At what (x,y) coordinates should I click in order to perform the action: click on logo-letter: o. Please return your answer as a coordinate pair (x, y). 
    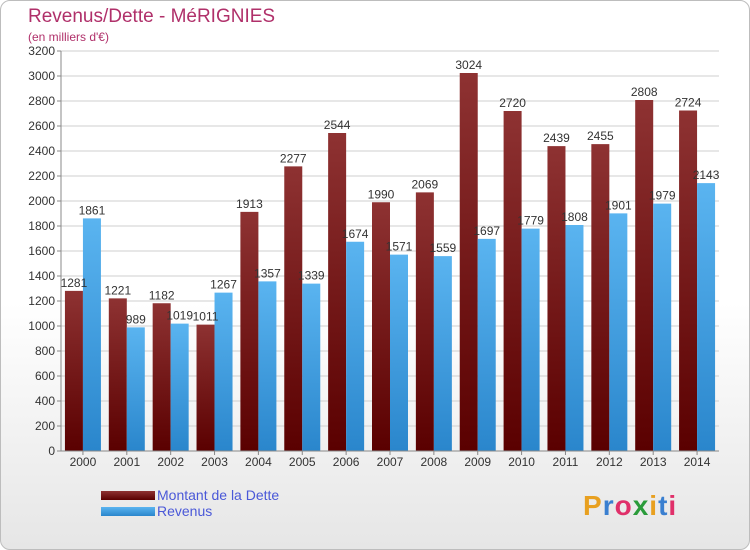
    Looking at the image, I should click on (623, 505).